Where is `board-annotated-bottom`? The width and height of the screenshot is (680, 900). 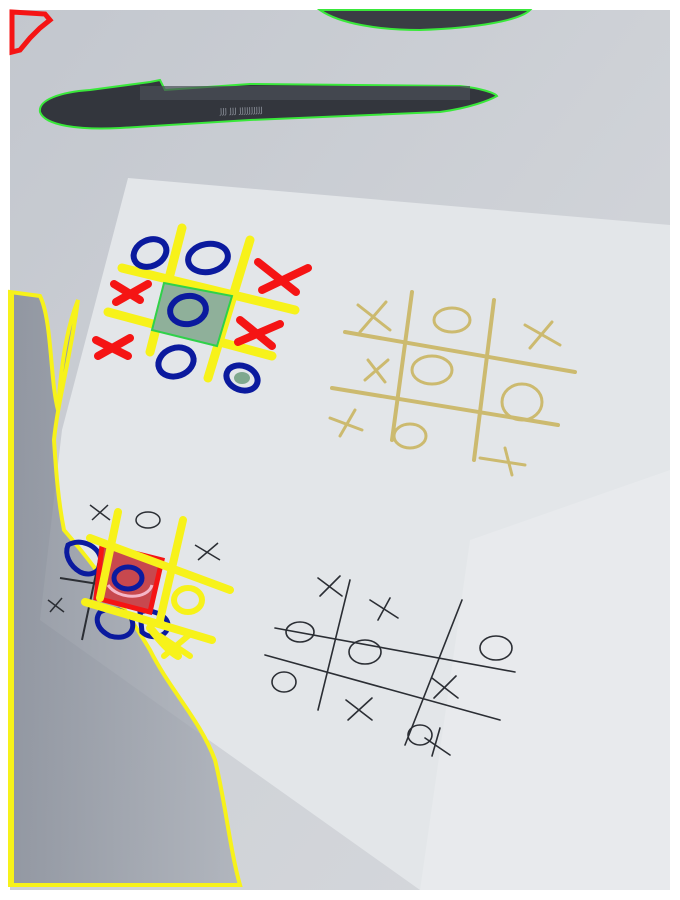
board-annotated-bottom is located at coordinates (140, 582).